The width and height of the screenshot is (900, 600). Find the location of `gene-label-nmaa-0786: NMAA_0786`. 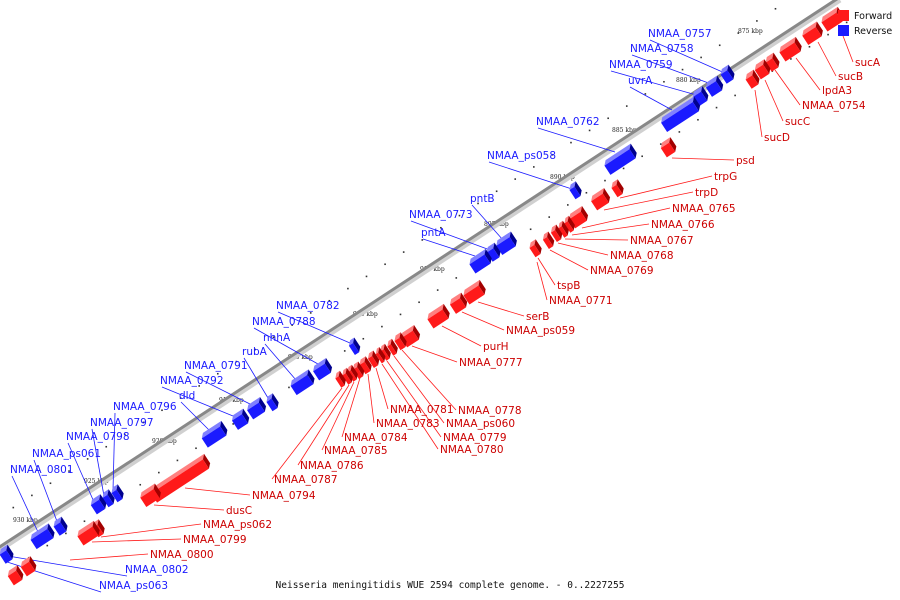

gene-label-nmaa-0786: NMAA_0786 is located at coordinates (332, 466).